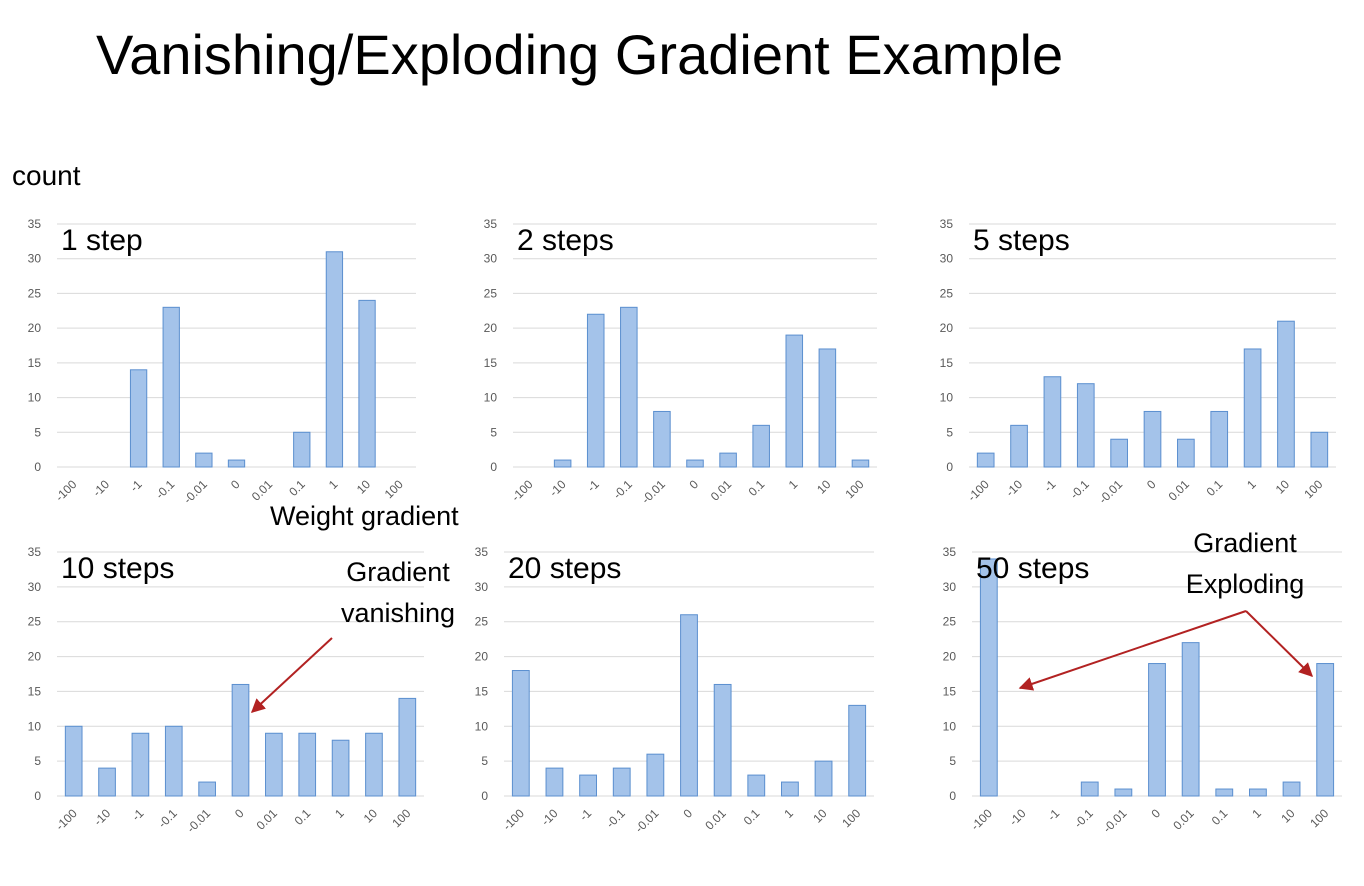 This screenshot has height=886, width=1364. What do you see at coordinates (1220, 817) in the screenshot?
I see `x-tick-label: 0.1` at bounding box center [1220, 817].